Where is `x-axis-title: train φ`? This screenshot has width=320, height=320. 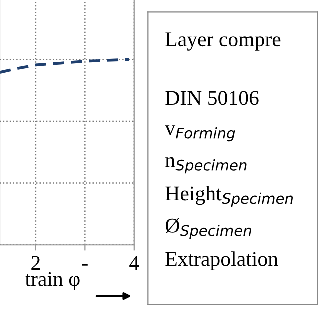 x-axis-title: train φ is located at coordinates (52, 281).